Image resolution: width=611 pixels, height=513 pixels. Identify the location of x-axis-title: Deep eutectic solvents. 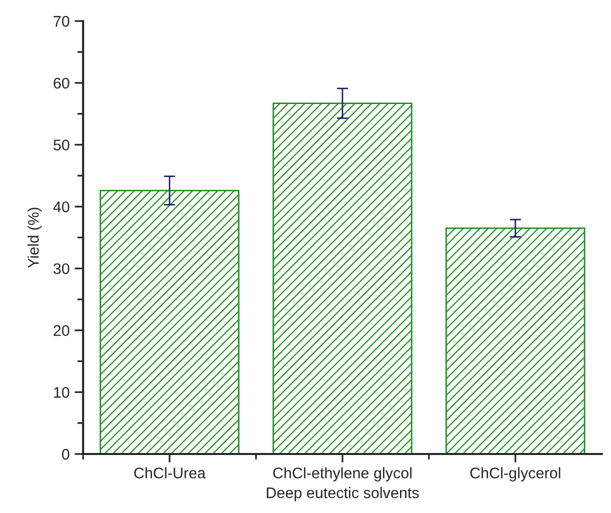
(342, 494).